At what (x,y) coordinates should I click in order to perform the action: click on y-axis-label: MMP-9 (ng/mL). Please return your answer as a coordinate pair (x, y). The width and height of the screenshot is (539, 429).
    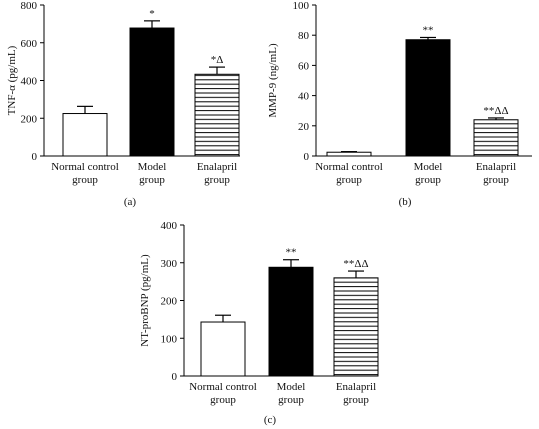
    Looking at the image, I should click on (273, 80).